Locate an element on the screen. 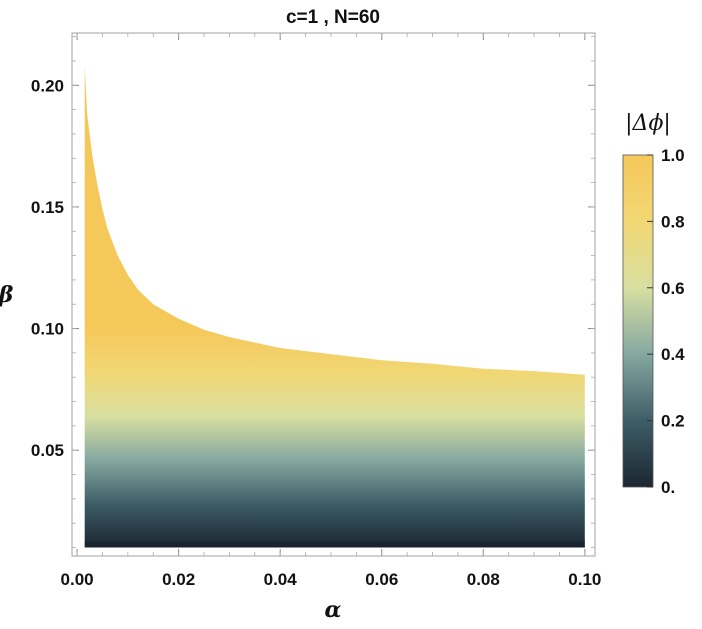  x-tick-label: 0.08 is located at coordinates (483, 579).